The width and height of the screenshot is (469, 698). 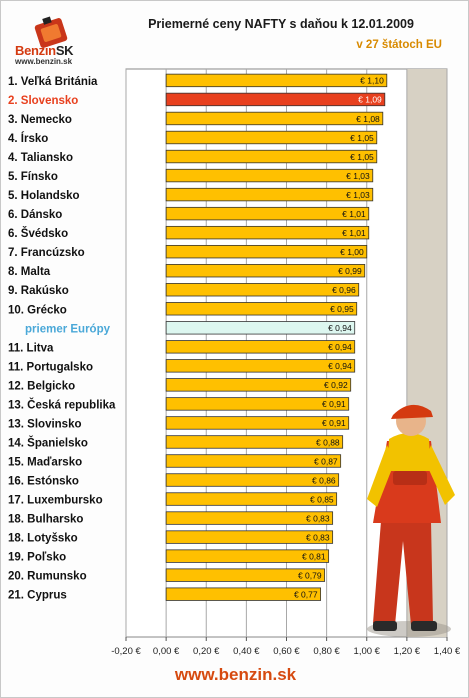 What do you see at coordinates (62, 404) in the screenshot?
I see `category-label: 13. Česká republika` at bounding box center [62, 404].